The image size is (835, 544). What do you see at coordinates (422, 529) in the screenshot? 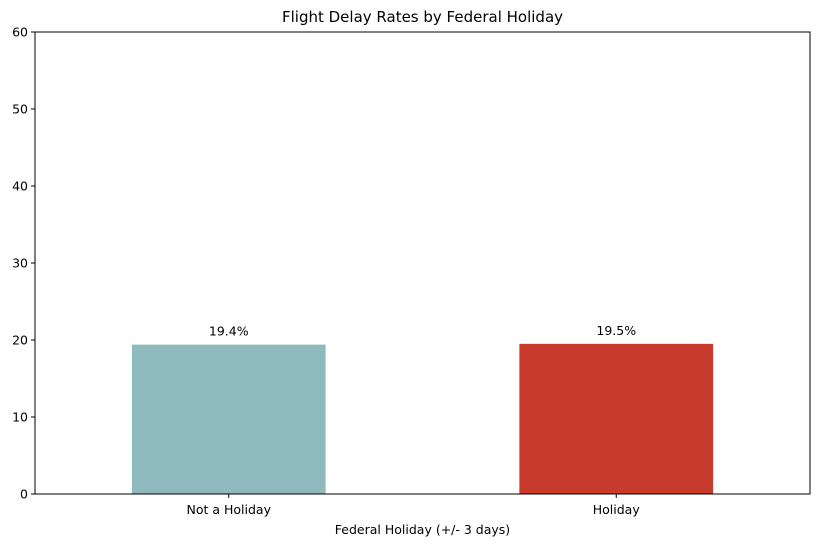
I see `x-axis-label: Federal Holiday (+/- 3 days)` at bounding box center [422, 529].